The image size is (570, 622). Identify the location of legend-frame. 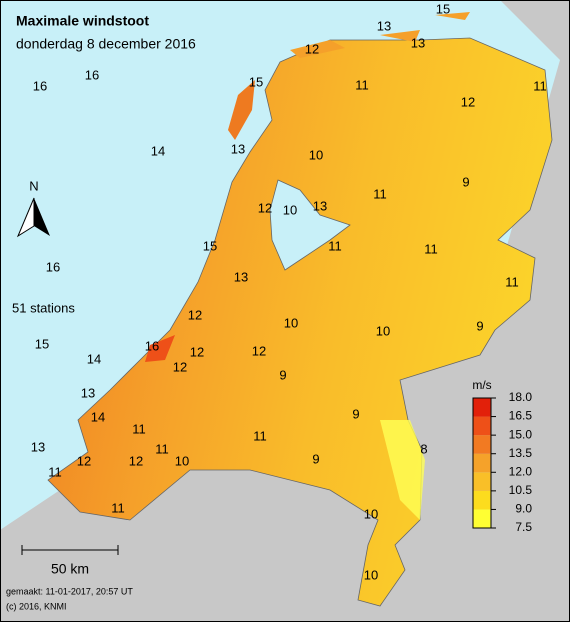
(482, 463).